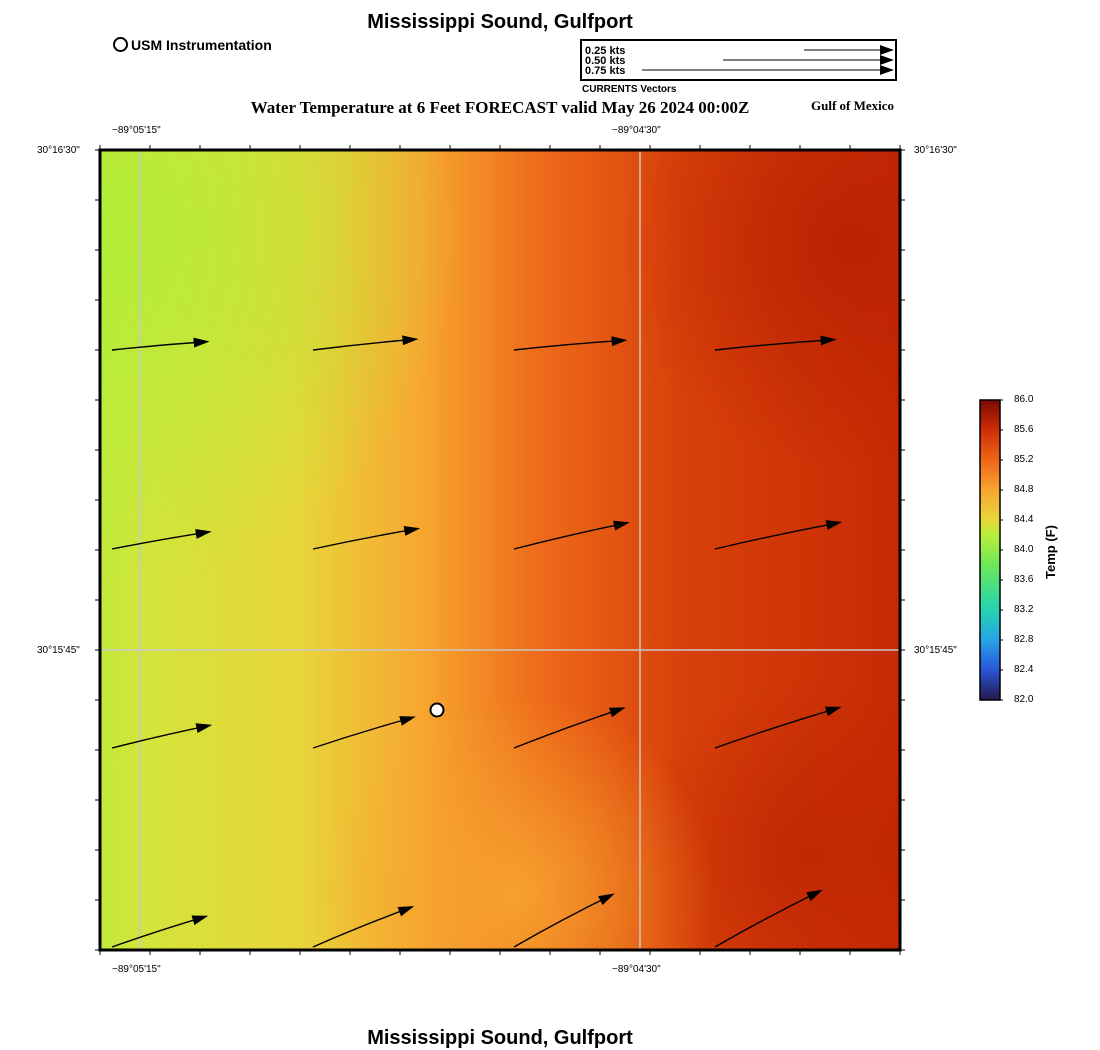 This screenshot has width=1100, height=1050. I want to click on colorbar-tick-label: 83.2, so click(1024, 609).